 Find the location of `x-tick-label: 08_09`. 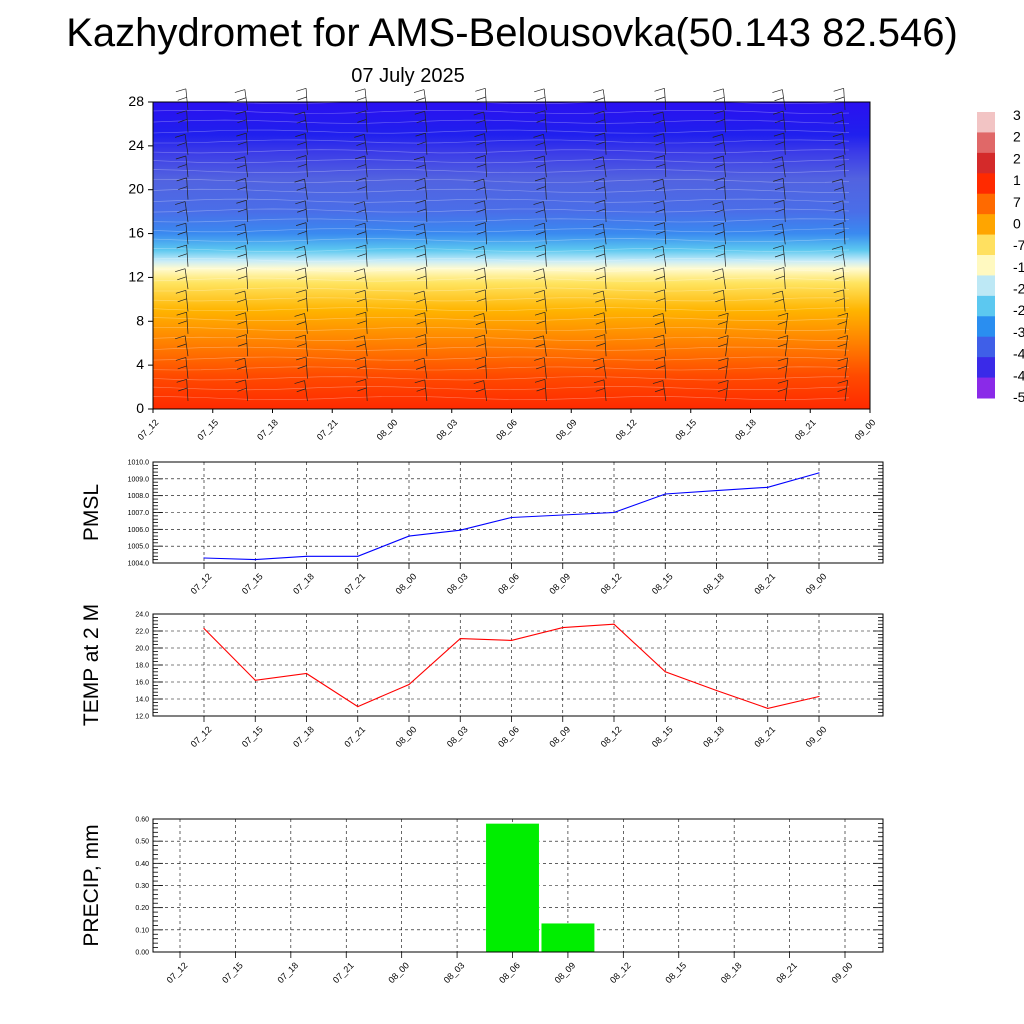

x-tick-label: 08_09 is located at coordinates (559, 583).